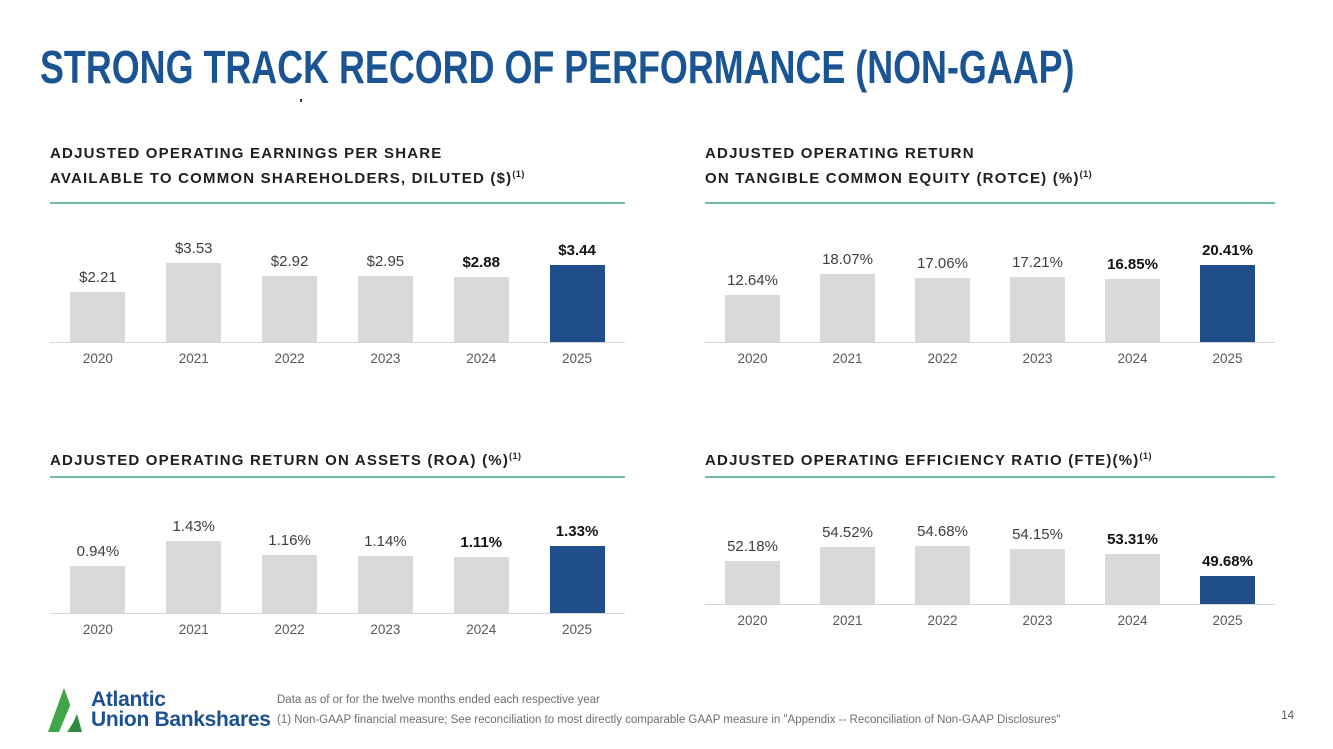 The height and width of the screenshot is (749, 1333). What do you see at coordinates (942, 273) in the screenshot?
I see `bar-column: 17.06%` at bounding box center [942, 273].